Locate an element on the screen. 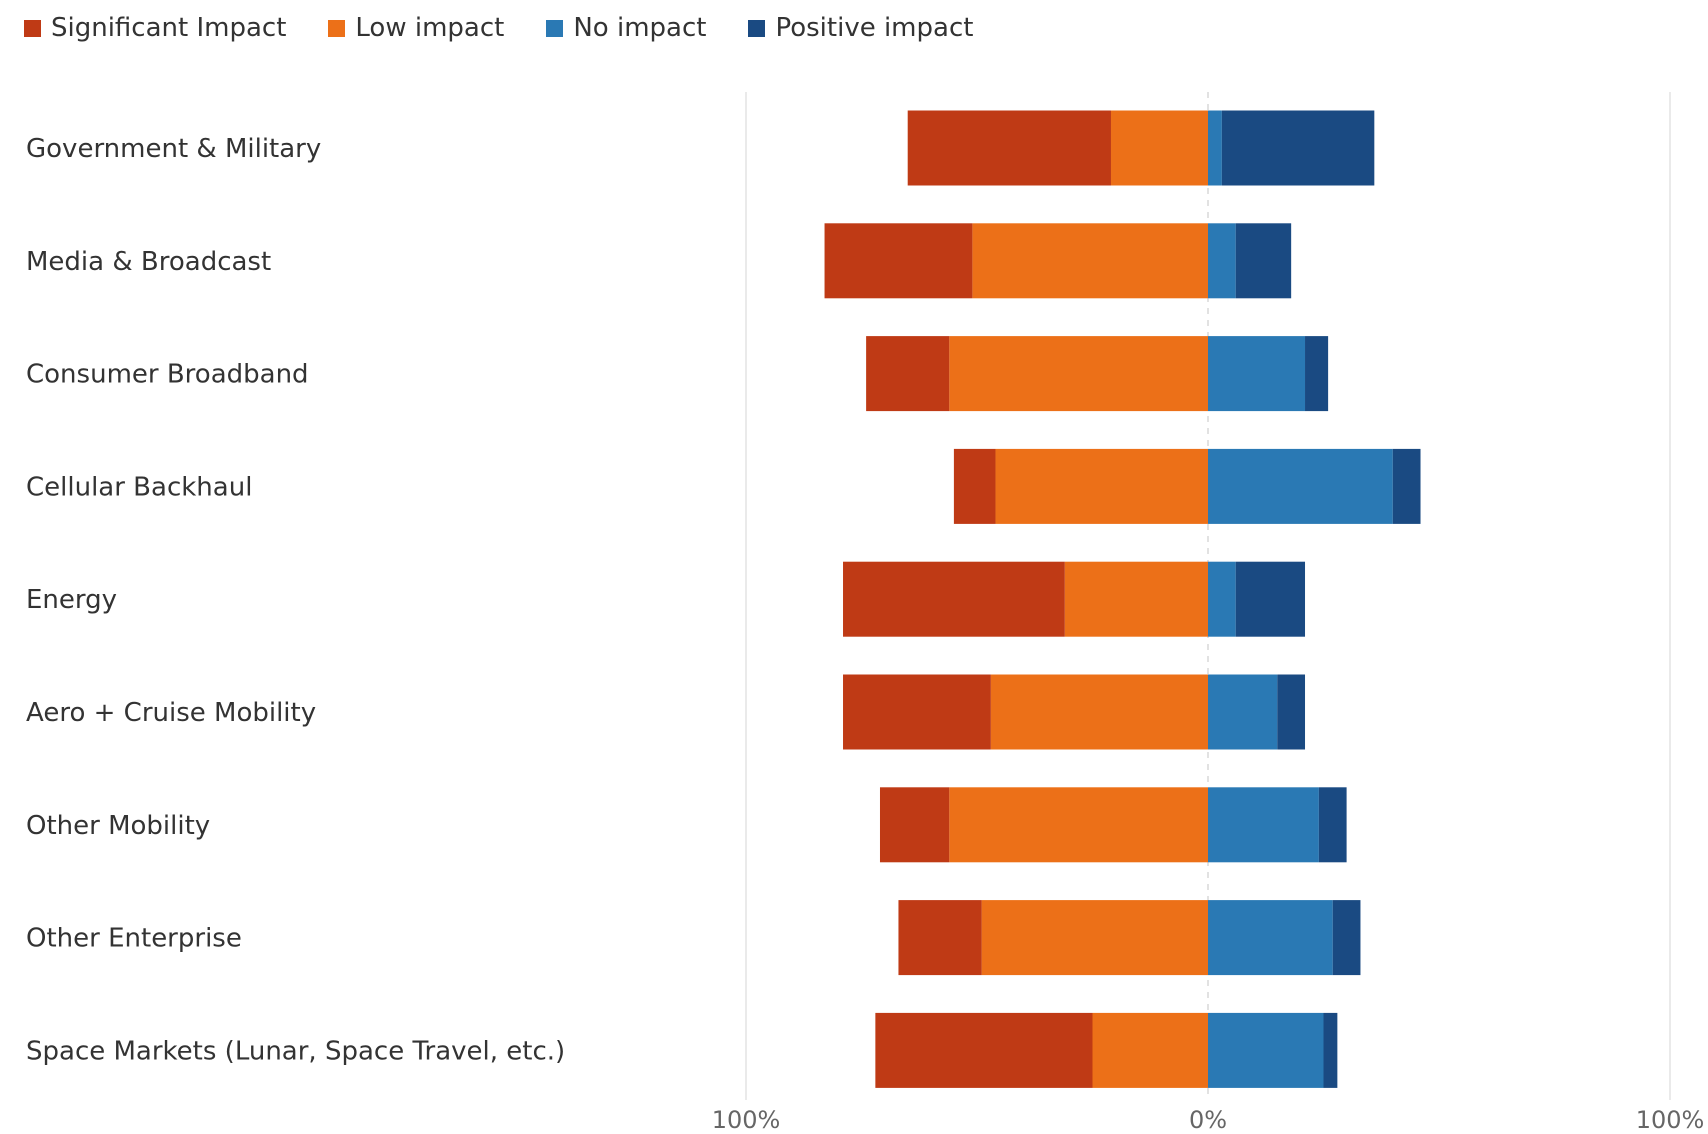  category-label: Cellular Backhaul is located at coordinates (139, 487).